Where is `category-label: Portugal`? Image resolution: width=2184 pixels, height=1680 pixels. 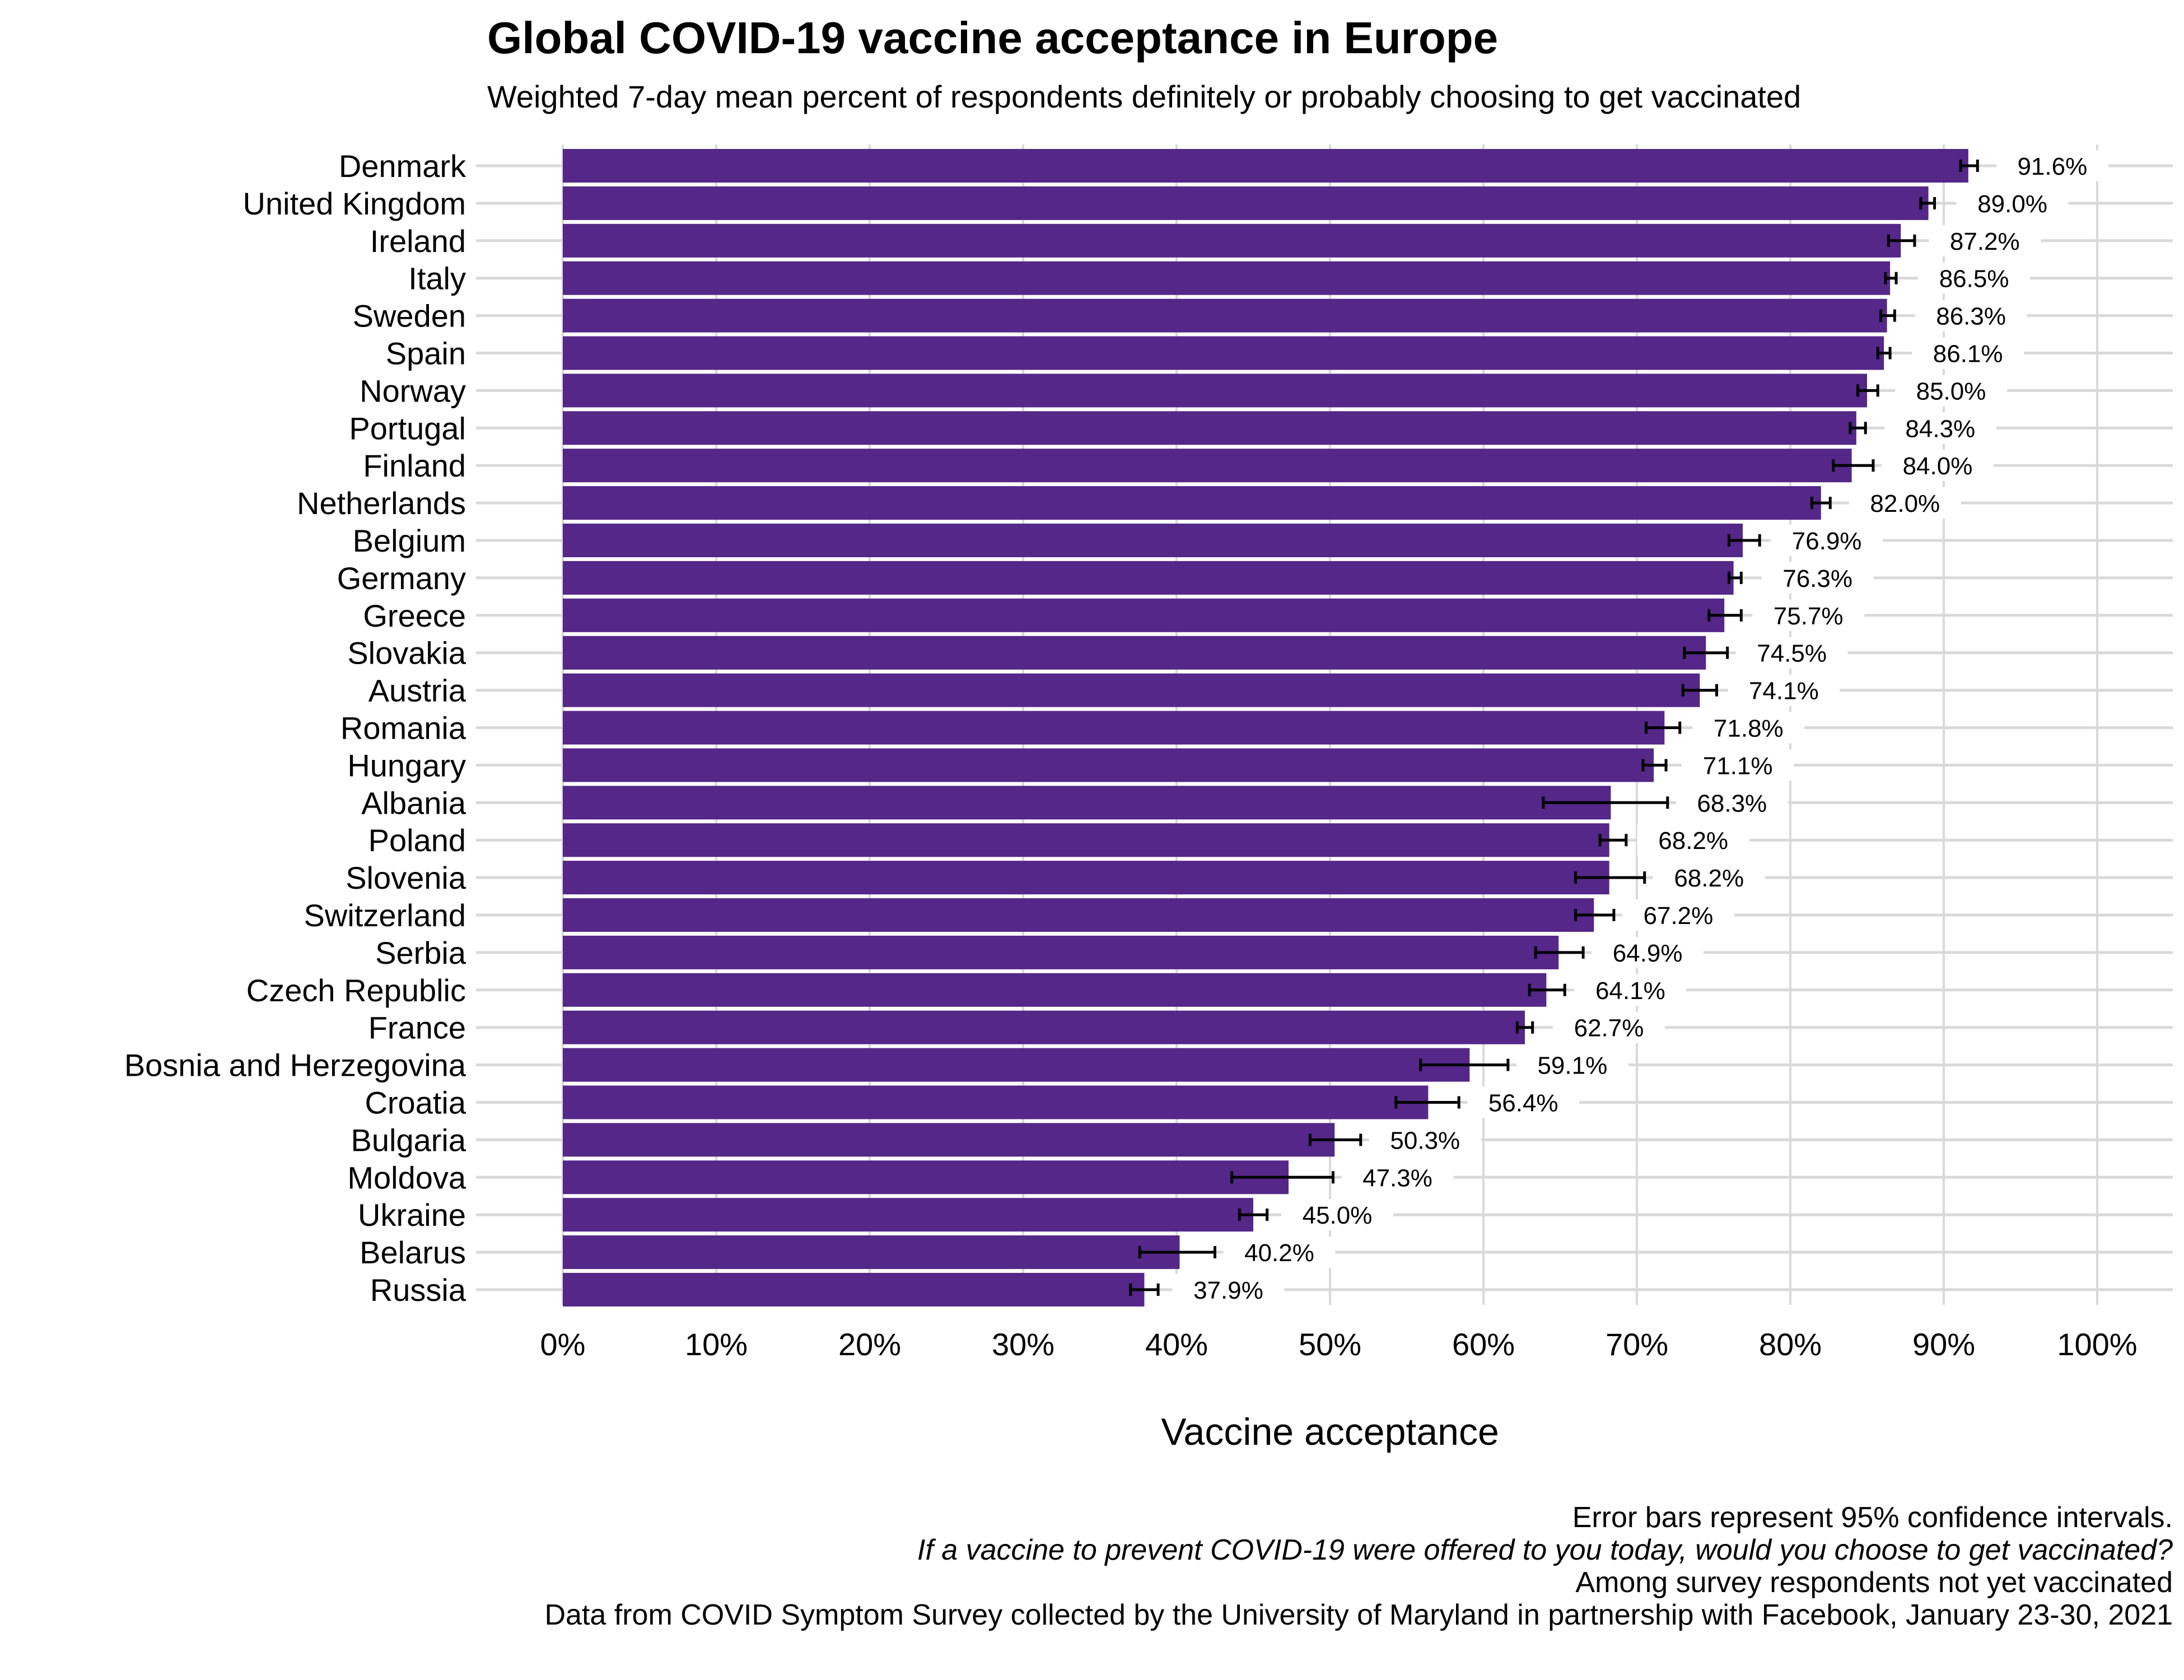
category-label: Portugal is located at coordinates (408, 428).